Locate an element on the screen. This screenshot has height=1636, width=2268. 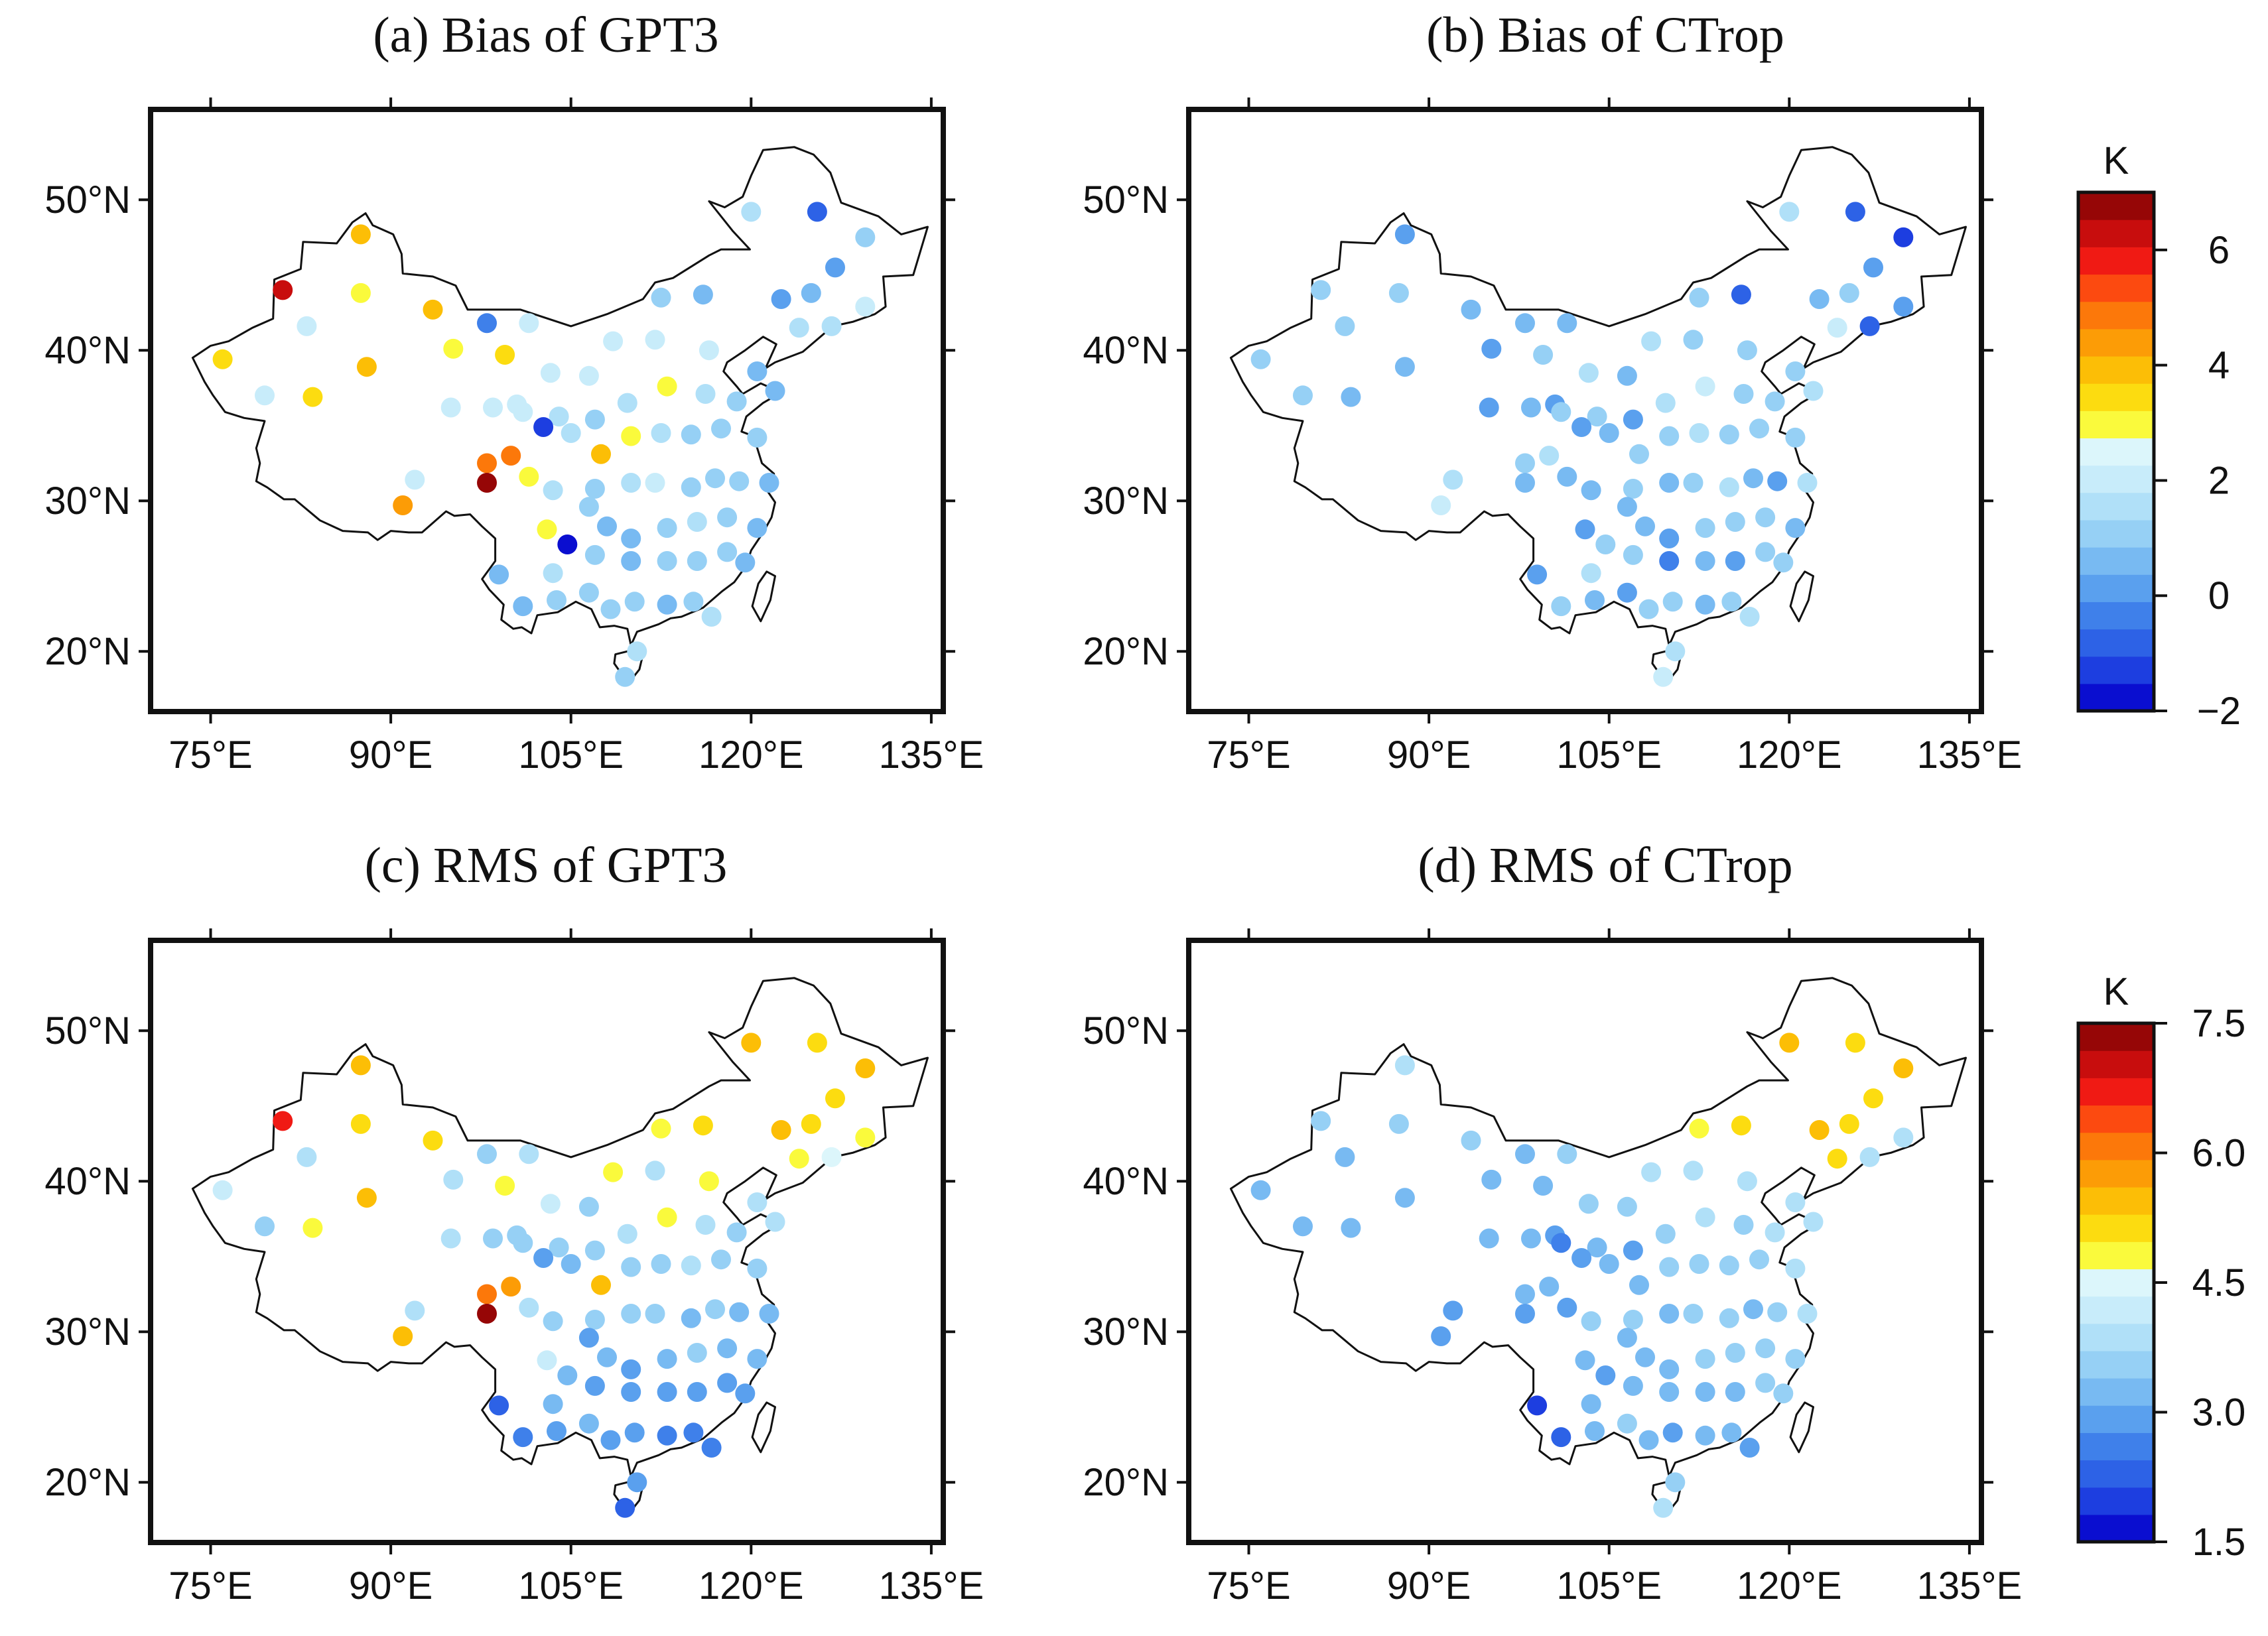
colorbar-frame is located at coordinates (2116, 451).